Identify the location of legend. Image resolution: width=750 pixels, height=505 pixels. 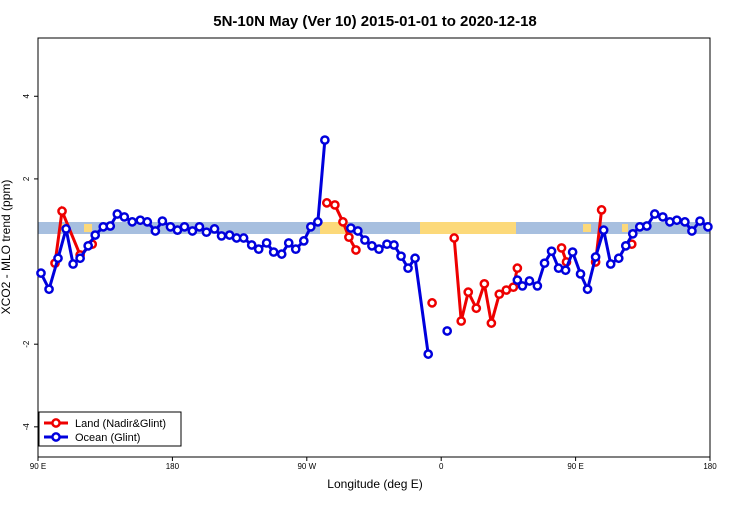
(110, 429).